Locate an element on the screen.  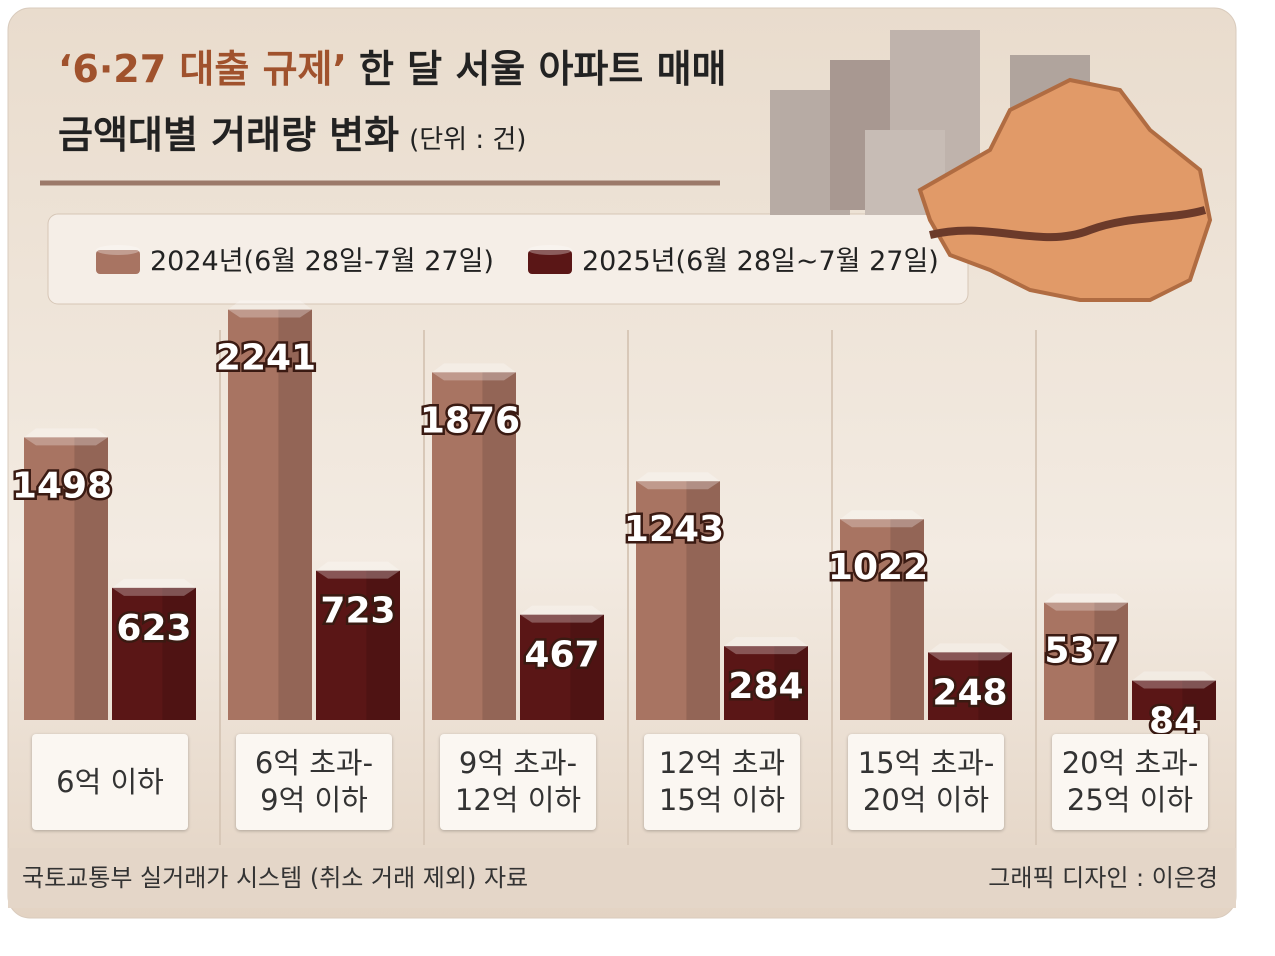
value-label: 623 is located at coordinates (153, 628).